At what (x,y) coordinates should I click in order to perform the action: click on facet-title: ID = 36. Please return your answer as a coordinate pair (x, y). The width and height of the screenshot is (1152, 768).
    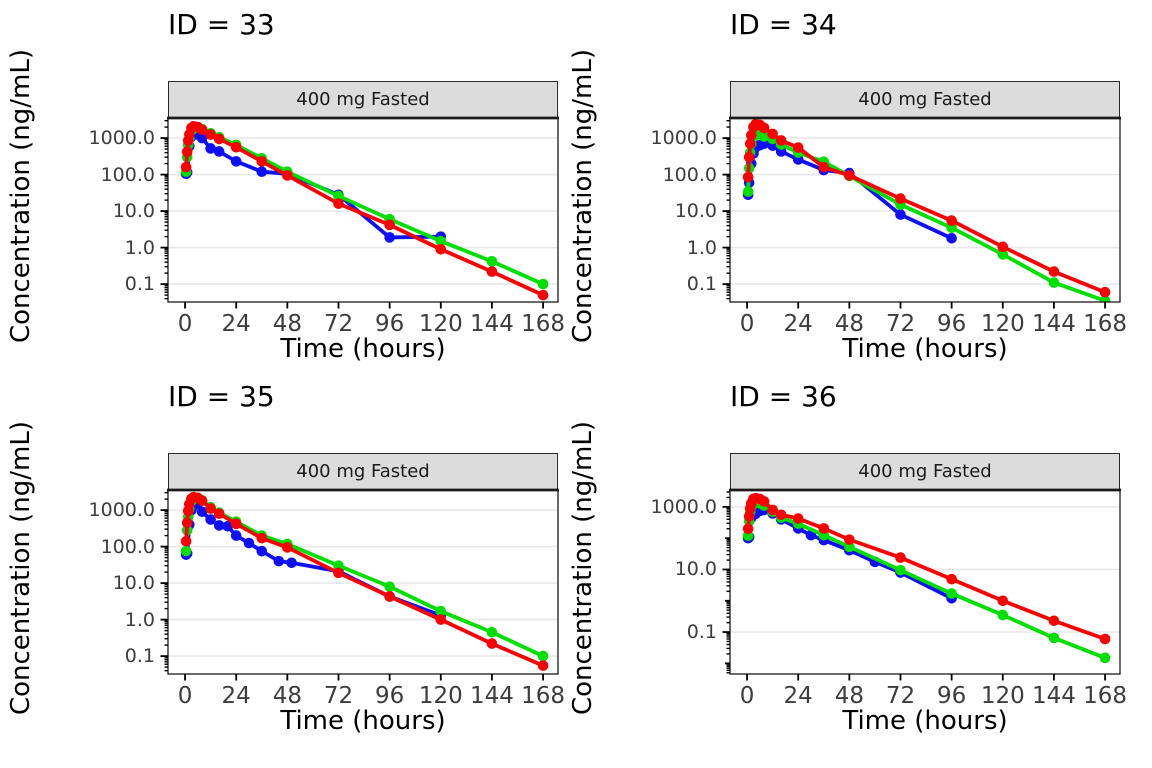
    Looking at the image, I should click on (783, 396).